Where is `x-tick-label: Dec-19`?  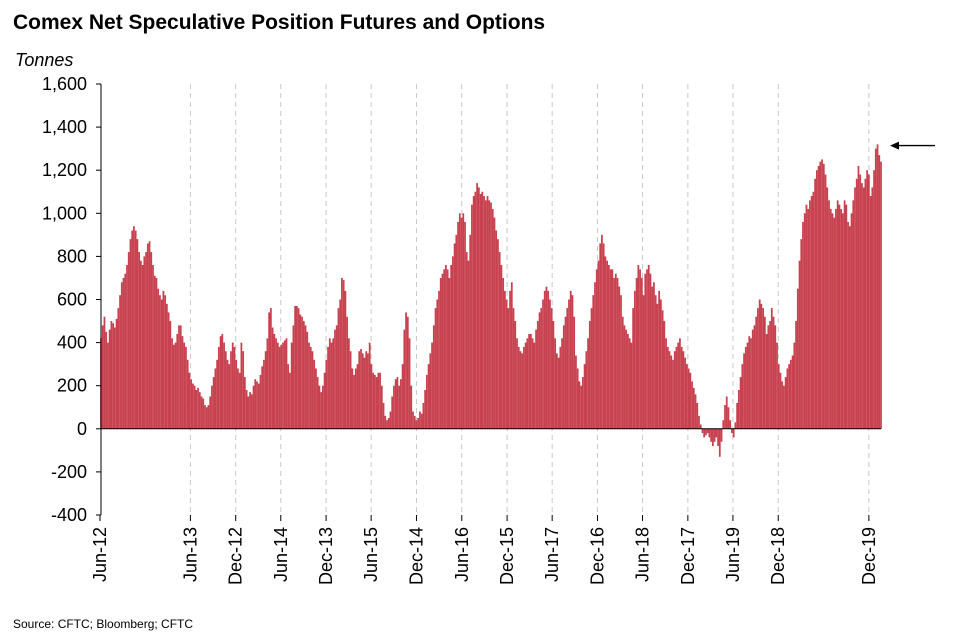
x-tick-label: Dec-19 is located at coordinates (869, 556).